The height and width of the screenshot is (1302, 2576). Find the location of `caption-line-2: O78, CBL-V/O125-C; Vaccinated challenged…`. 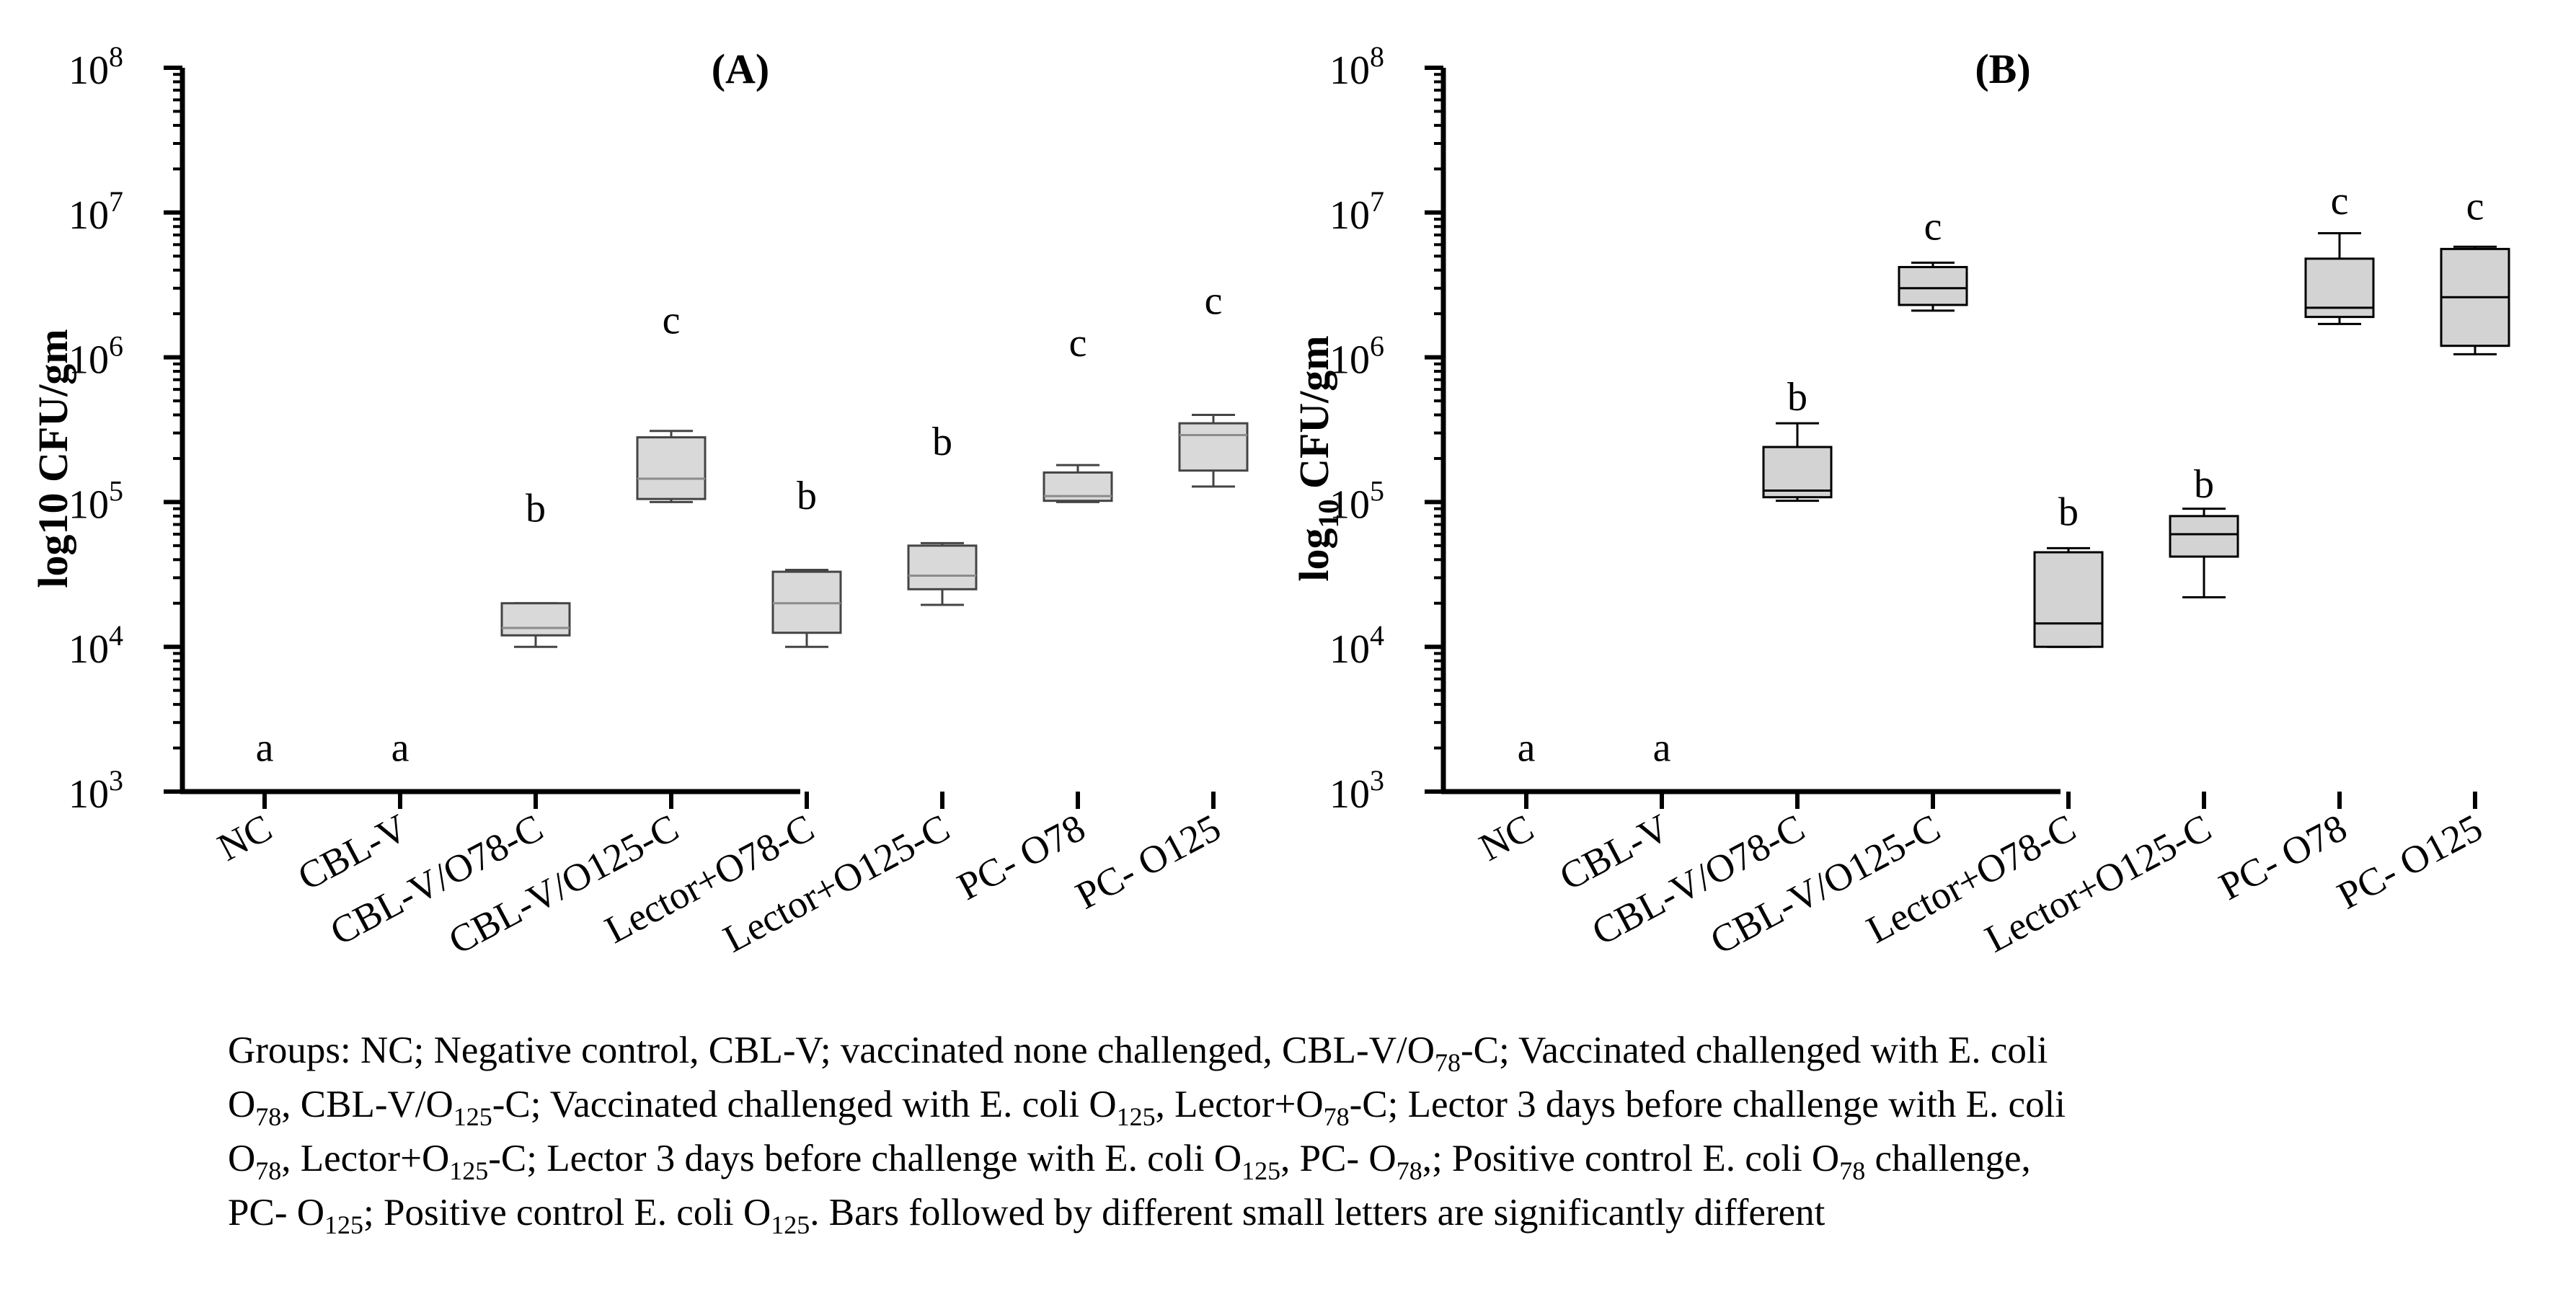

caption-line-2: O78, CBL-V/O125-C; Vaccinated challenged… is located at coordinates (1147, 1107).